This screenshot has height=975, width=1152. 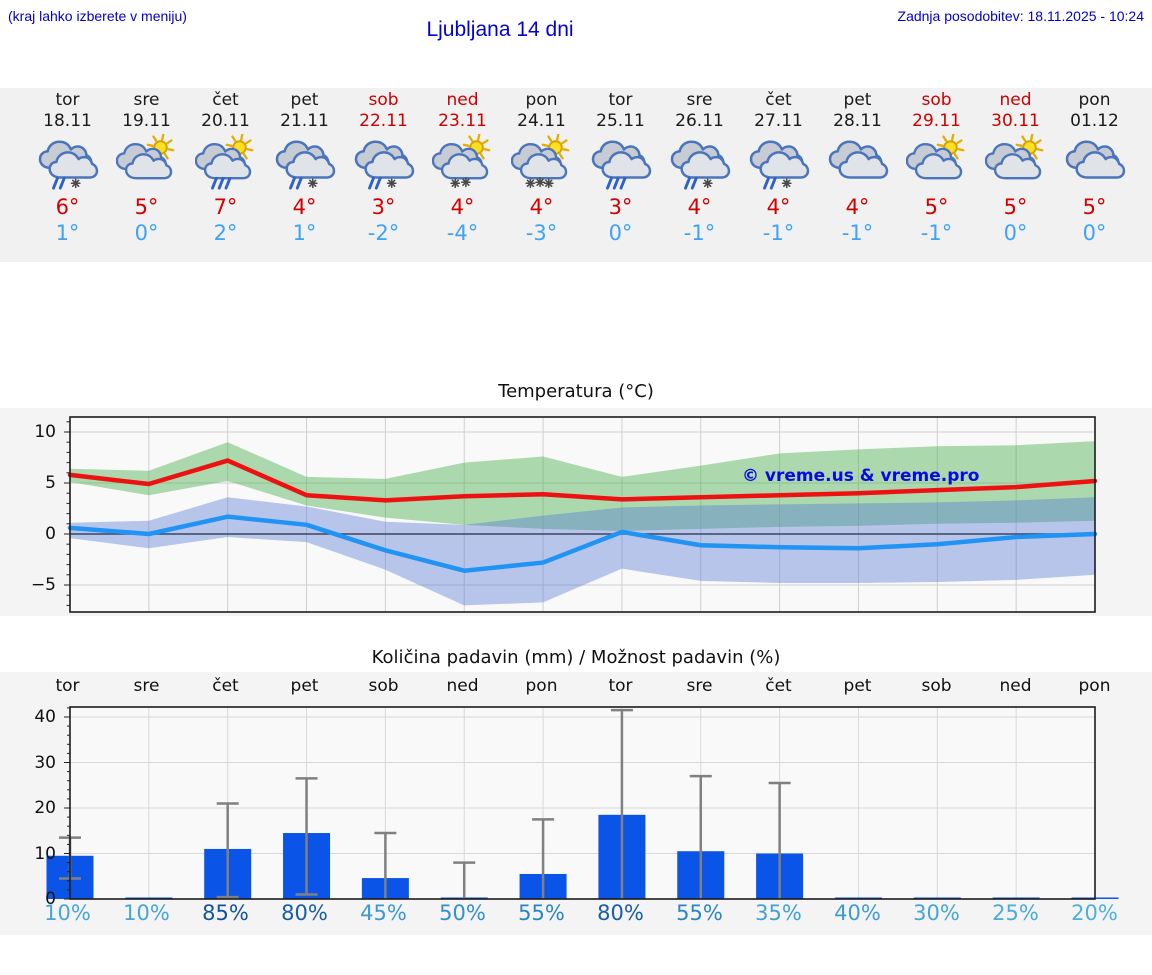 I want to click on precip-day-label-10: pet, so click(x=857, y=686).